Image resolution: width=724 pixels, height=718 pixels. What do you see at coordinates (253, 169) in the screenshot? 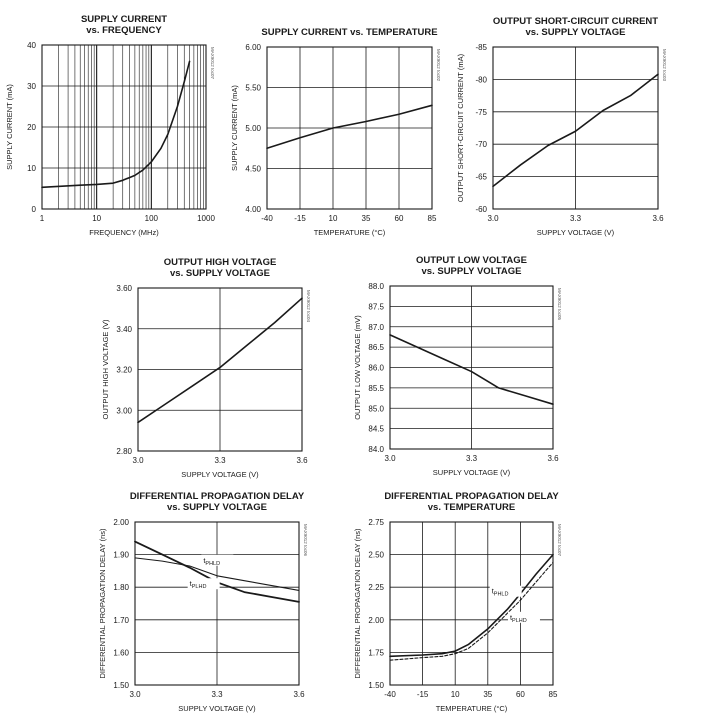
I see `y-tick-label: 4.50` at bounding box center [253, 169].